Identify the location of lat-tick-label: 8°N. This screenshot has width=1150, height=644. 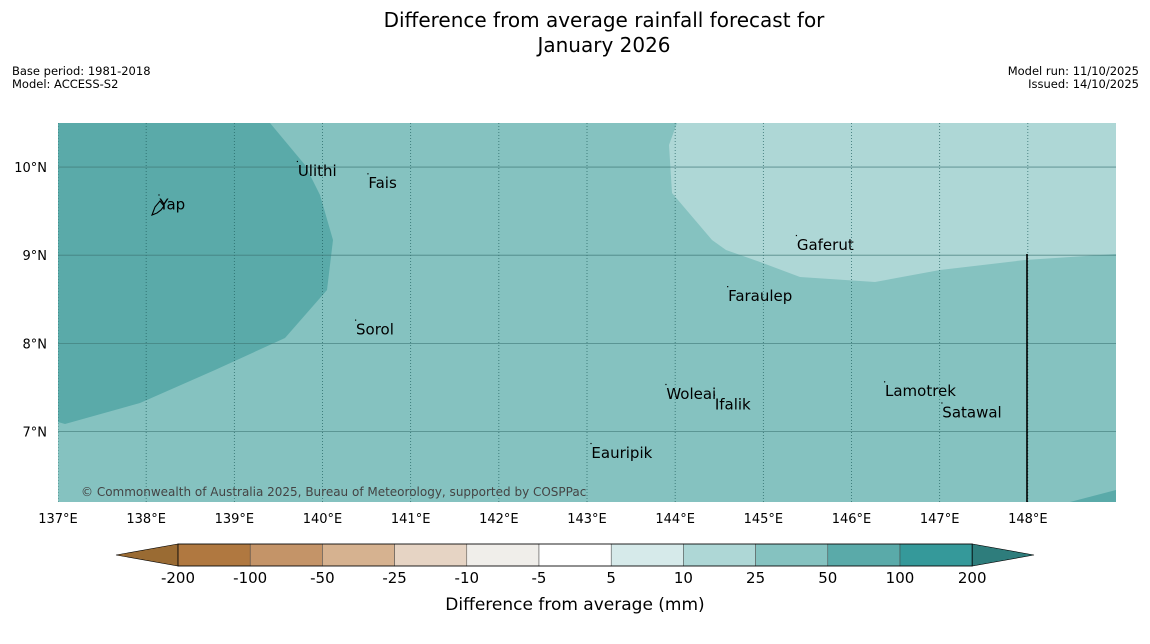
(35, 344).